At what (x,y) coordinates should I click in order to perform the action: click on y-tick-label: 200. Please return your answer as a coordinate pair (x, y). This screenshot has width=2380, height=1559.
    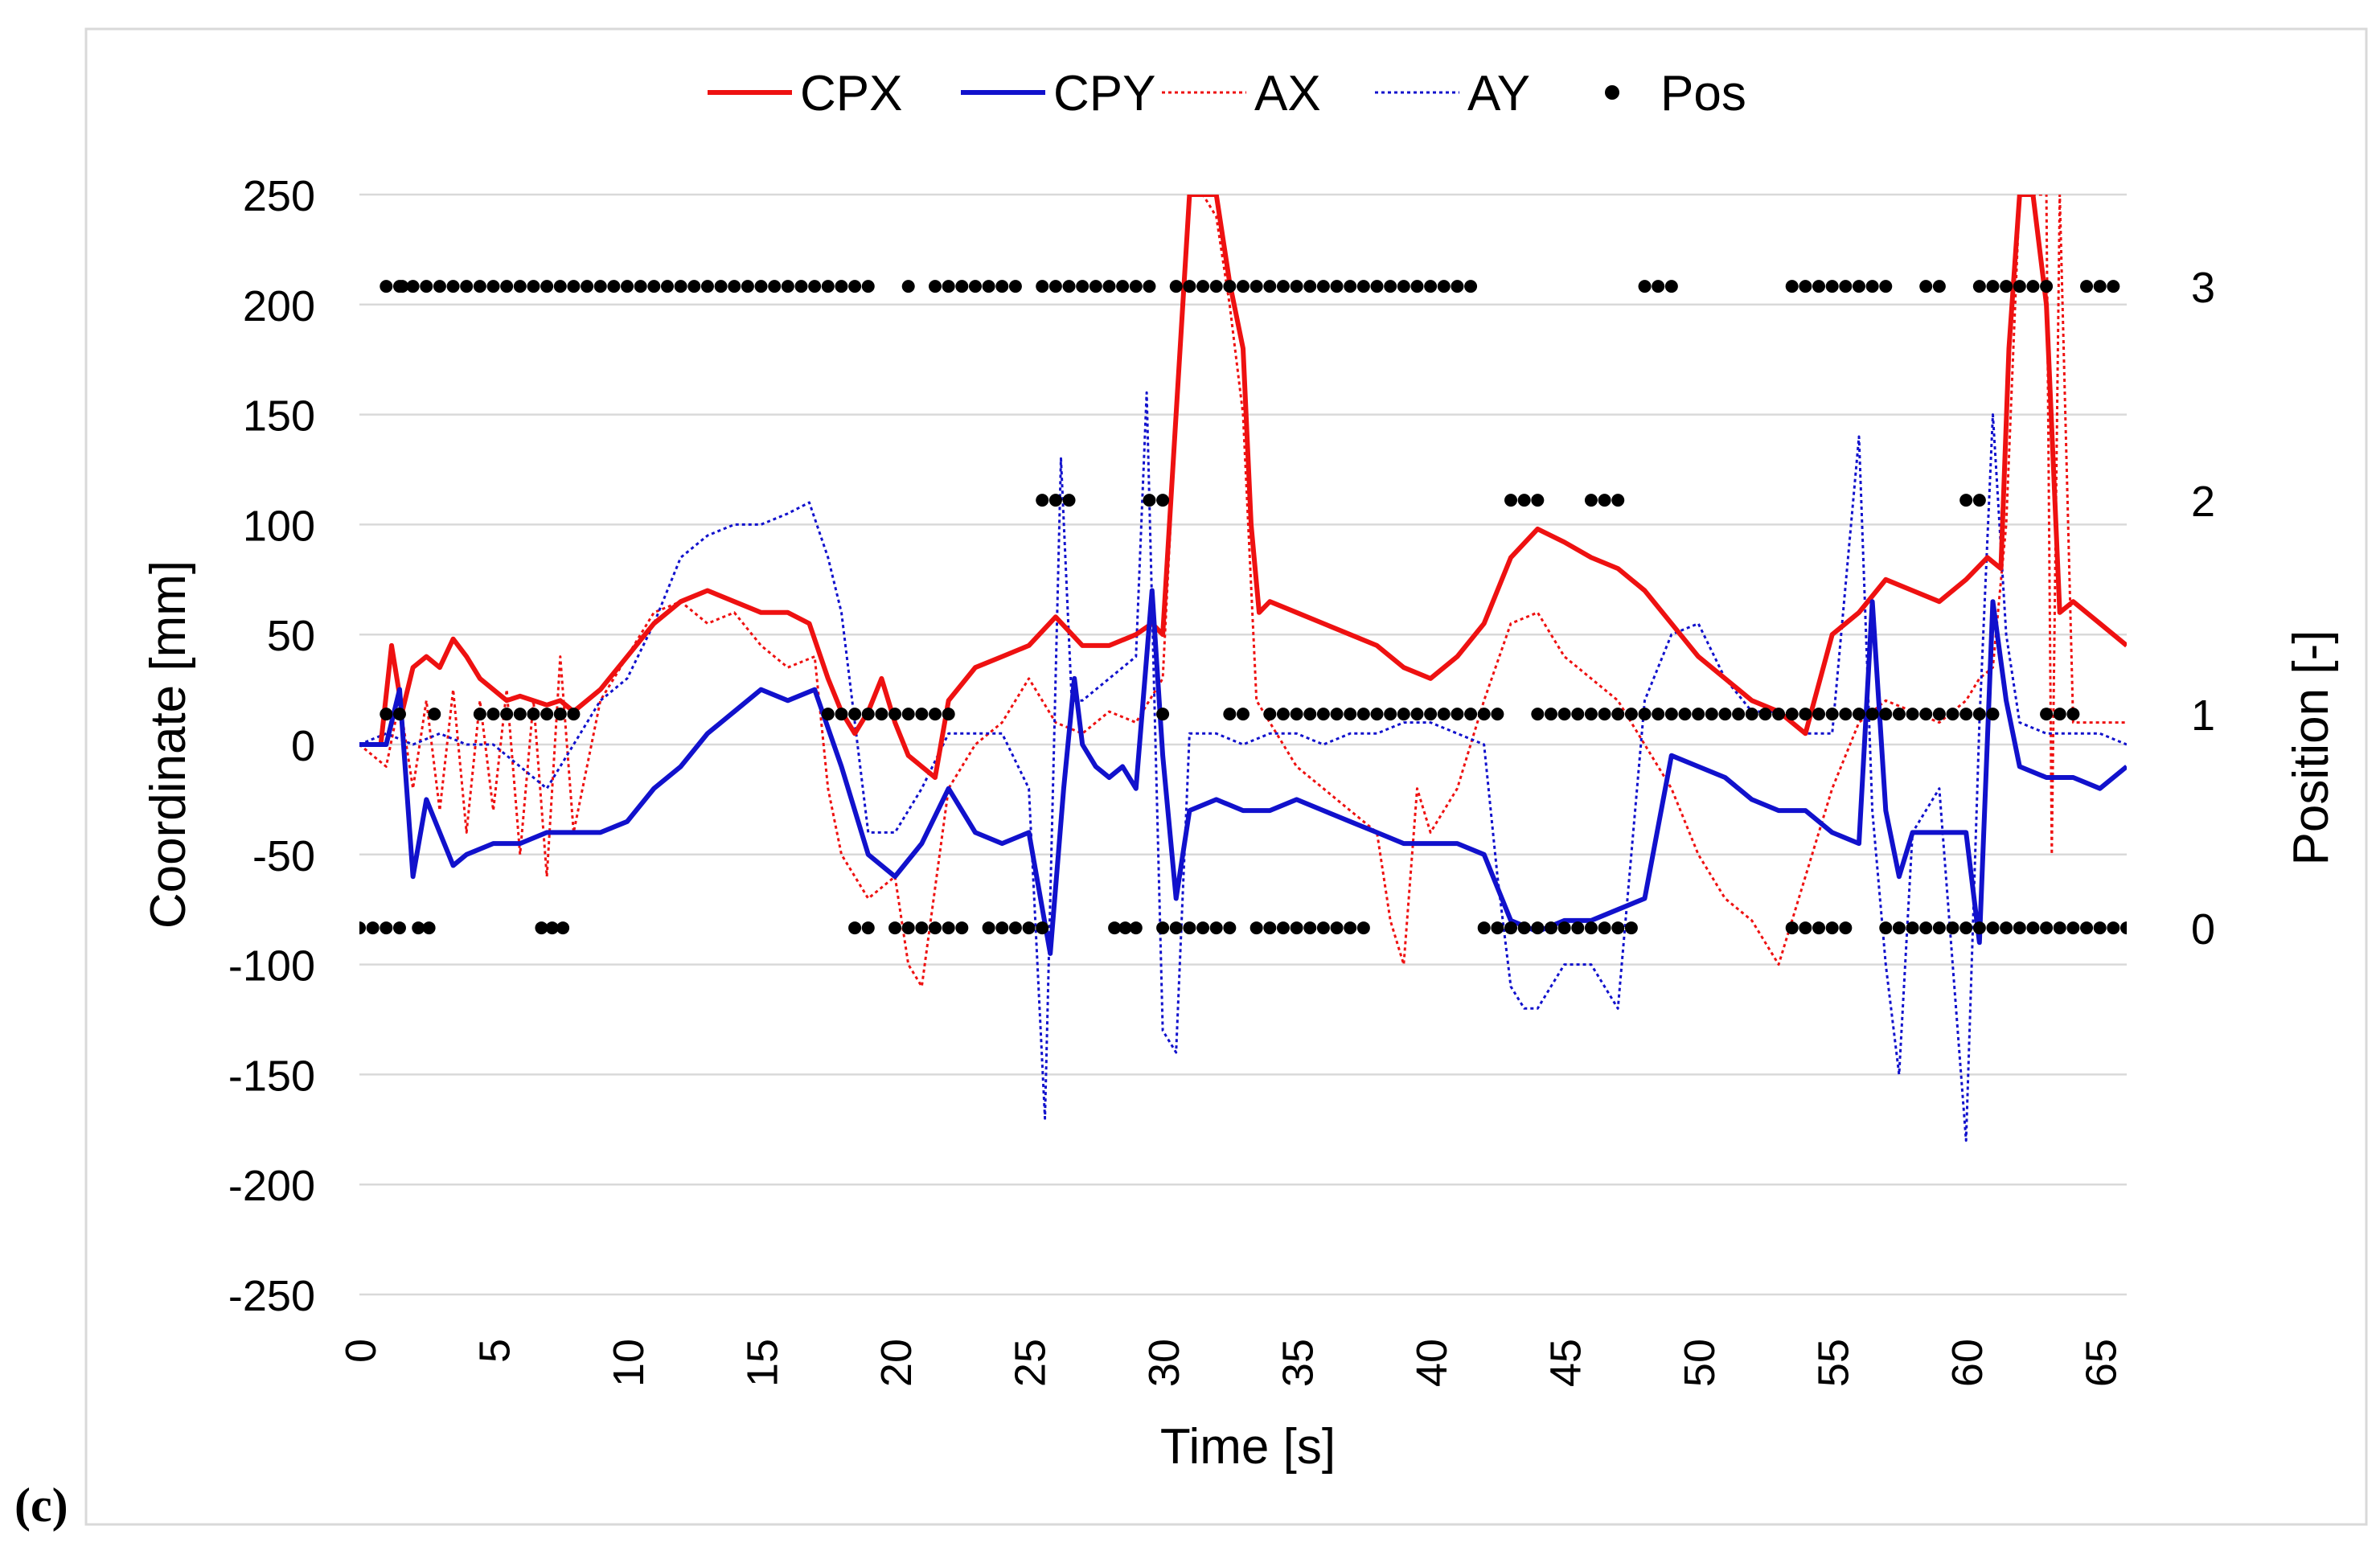
    Looking at the image, I should click on (279, 306).